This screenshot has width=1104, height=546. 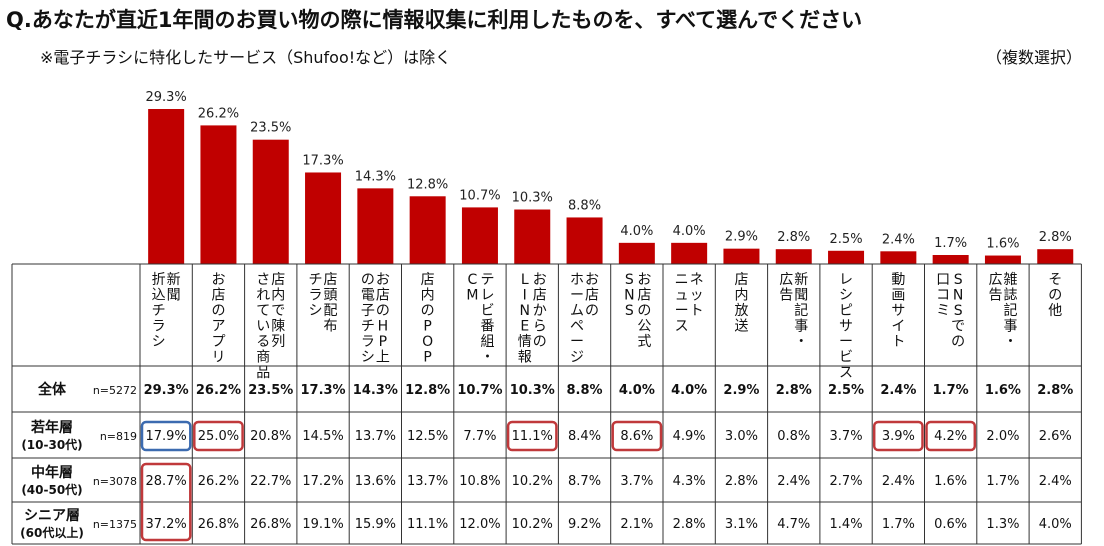 What do you see at coordinates (846, 481) in the screenshot?
I see `table-cell-r2-c13: 2.7%` at bounding box center [846, 481].